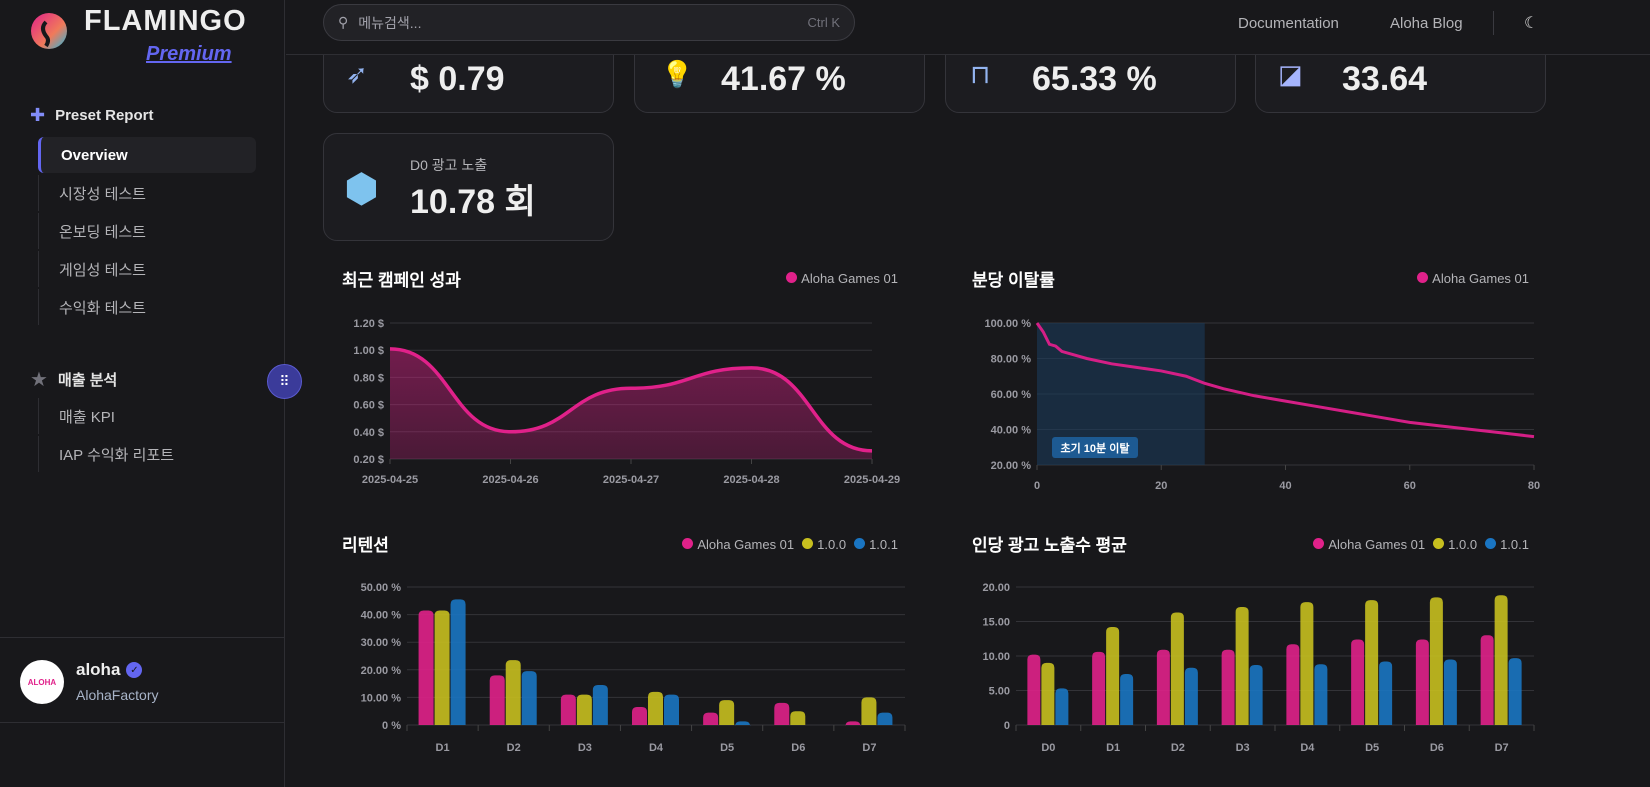  I want to click on moon-icon: ☾, so click(1531, 23).